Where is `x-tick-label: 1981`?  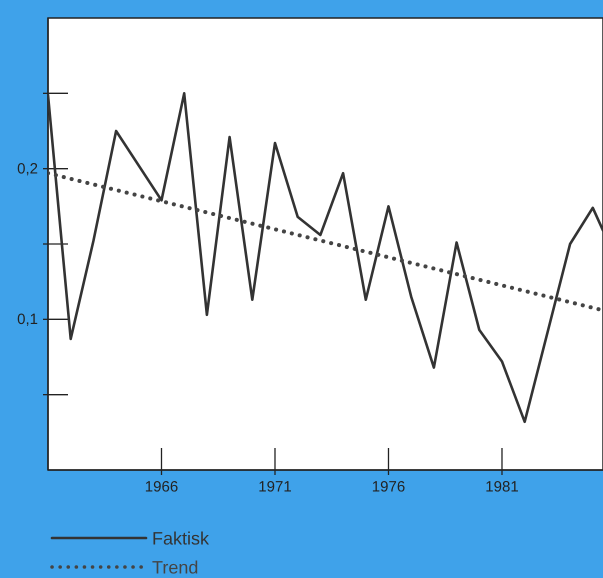 x-tick-label: 1981 is located at coordinates (502, 487).